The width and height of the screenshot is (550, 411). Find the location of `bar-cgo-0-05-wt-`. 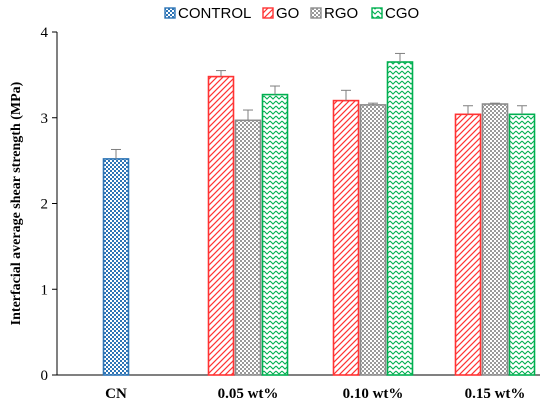

bar-cgo-0-05-wt- is located at coordinates (275, 234).